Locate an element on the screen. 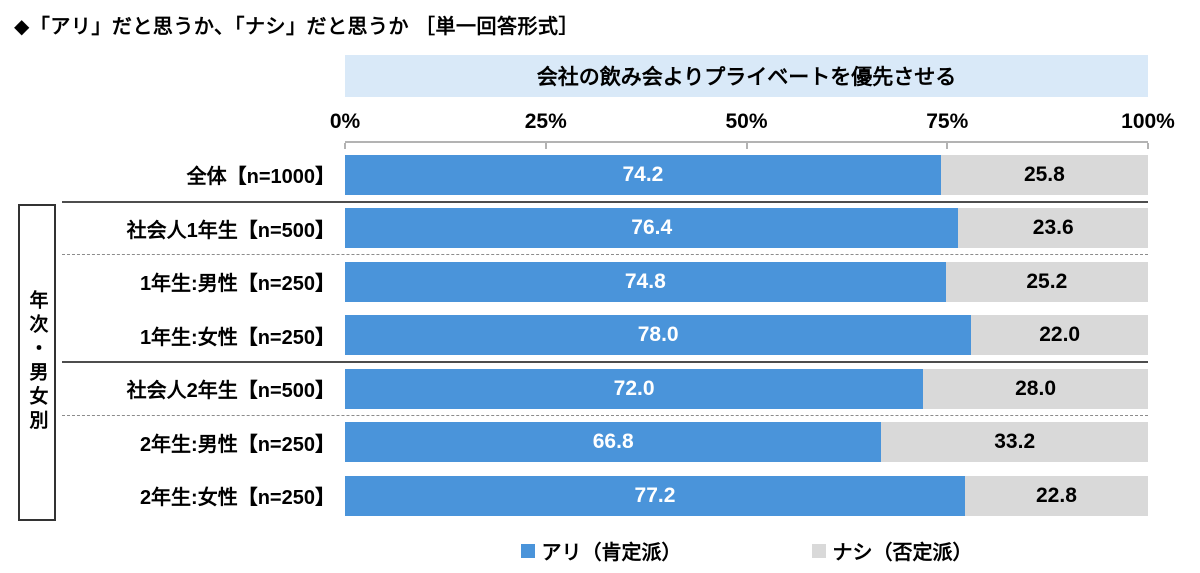  bar-value: 74.2 is located at coordinates (643, 174).